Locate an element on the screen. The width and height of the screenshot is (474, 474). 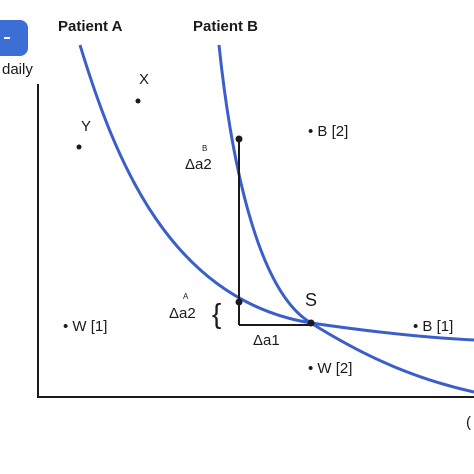
x-axis-label: ( is located at coordinates (468, 422).